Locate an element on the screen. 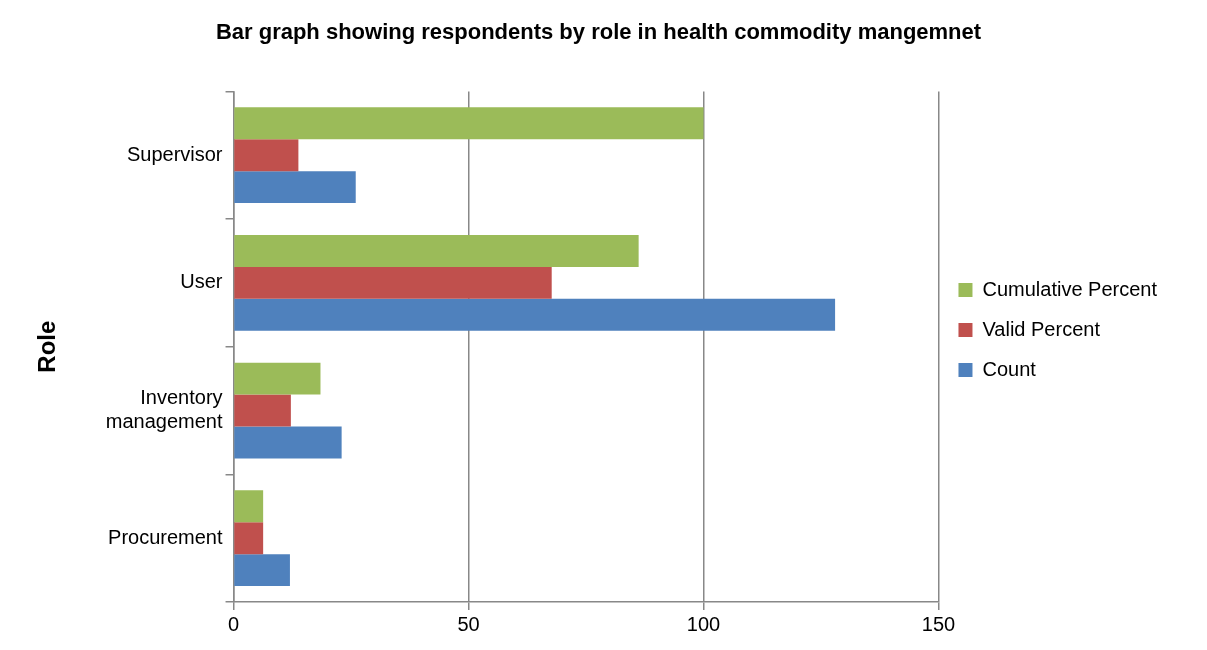 Image resolution: width=1207 pixels, height=650 pixels. x-tick-label: 150 is located at coordinates (938, 623).